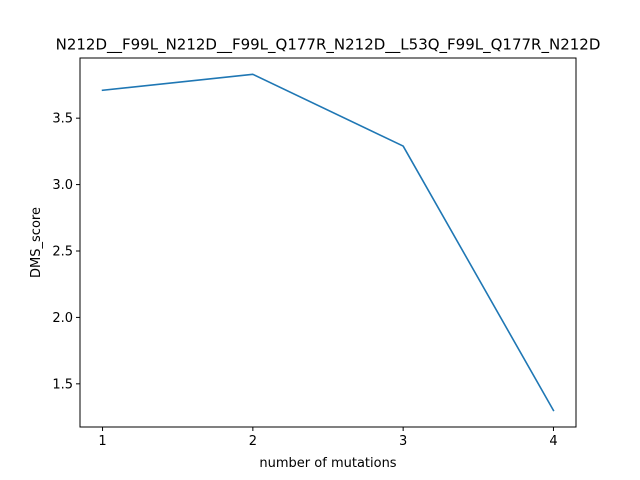  Describe the element at coordinates (253, 441) in the screenshot. I see `x-tick-label: 2` at that location.